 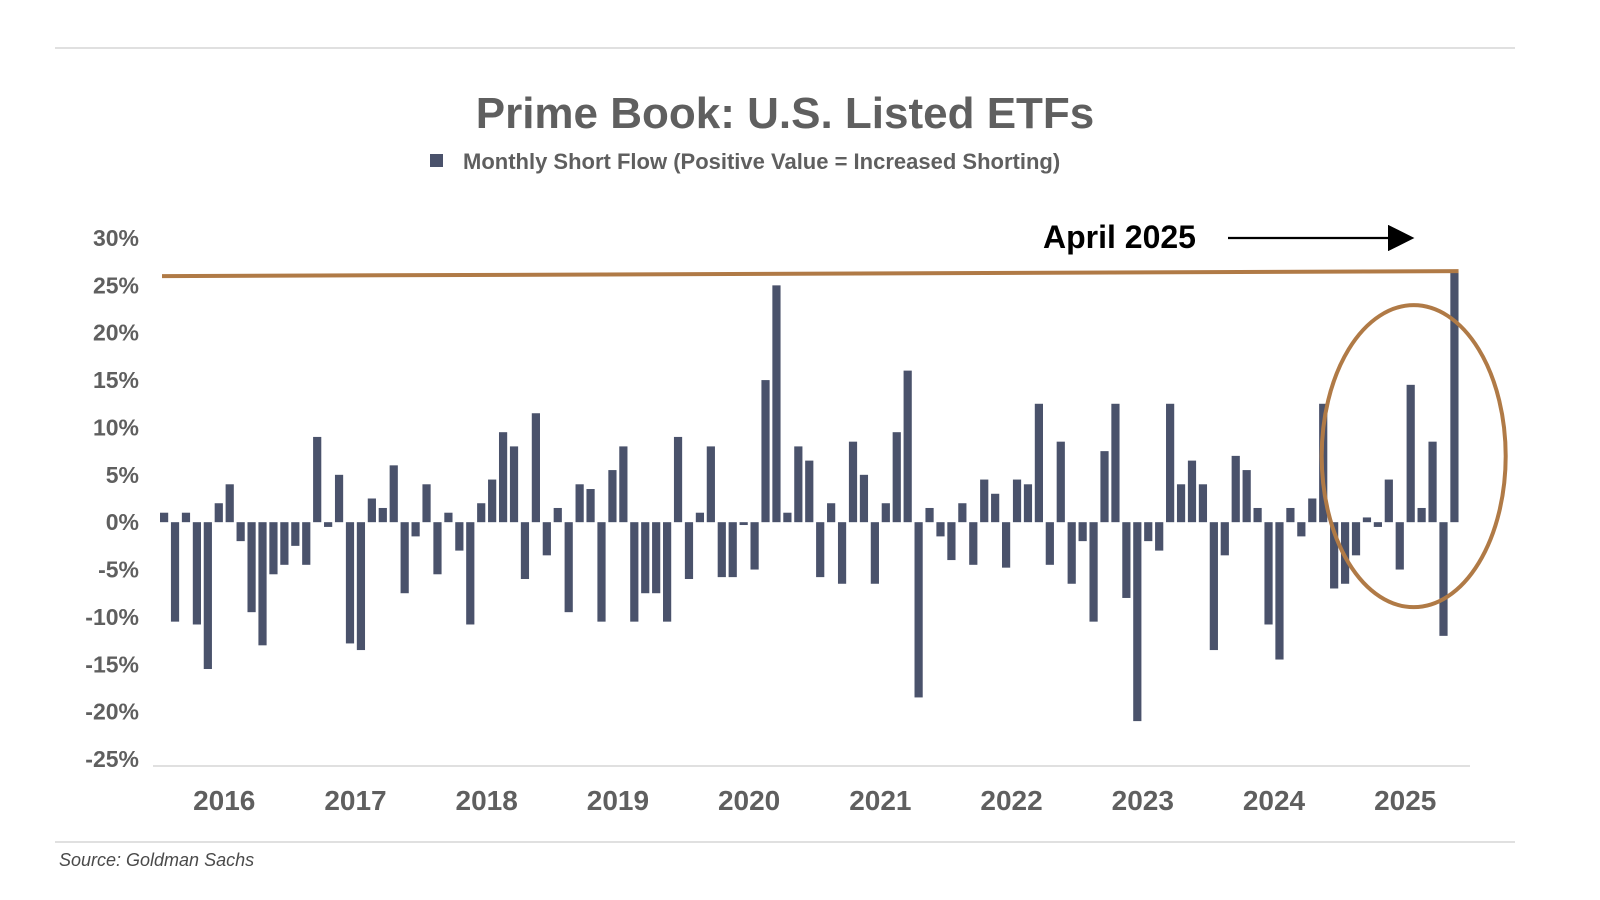 What do you see at coordinates (116, 333) in the screenshot?
I see `y-tick-label: 20%` at bounding box center [116, 333].